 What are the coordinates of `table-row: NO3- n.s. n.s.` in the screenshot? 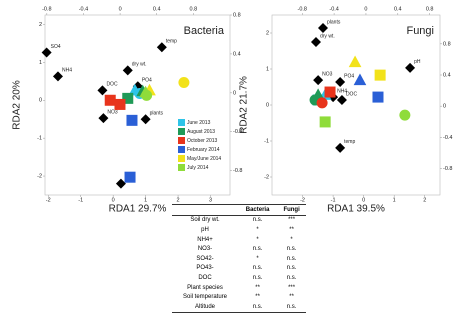 It's located at (239, 249).